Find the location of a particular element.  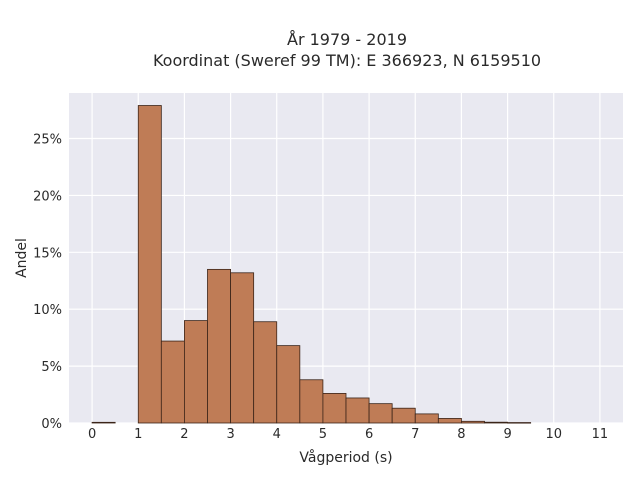

x-tick-label: 9 is located at coordinates (507, 434).